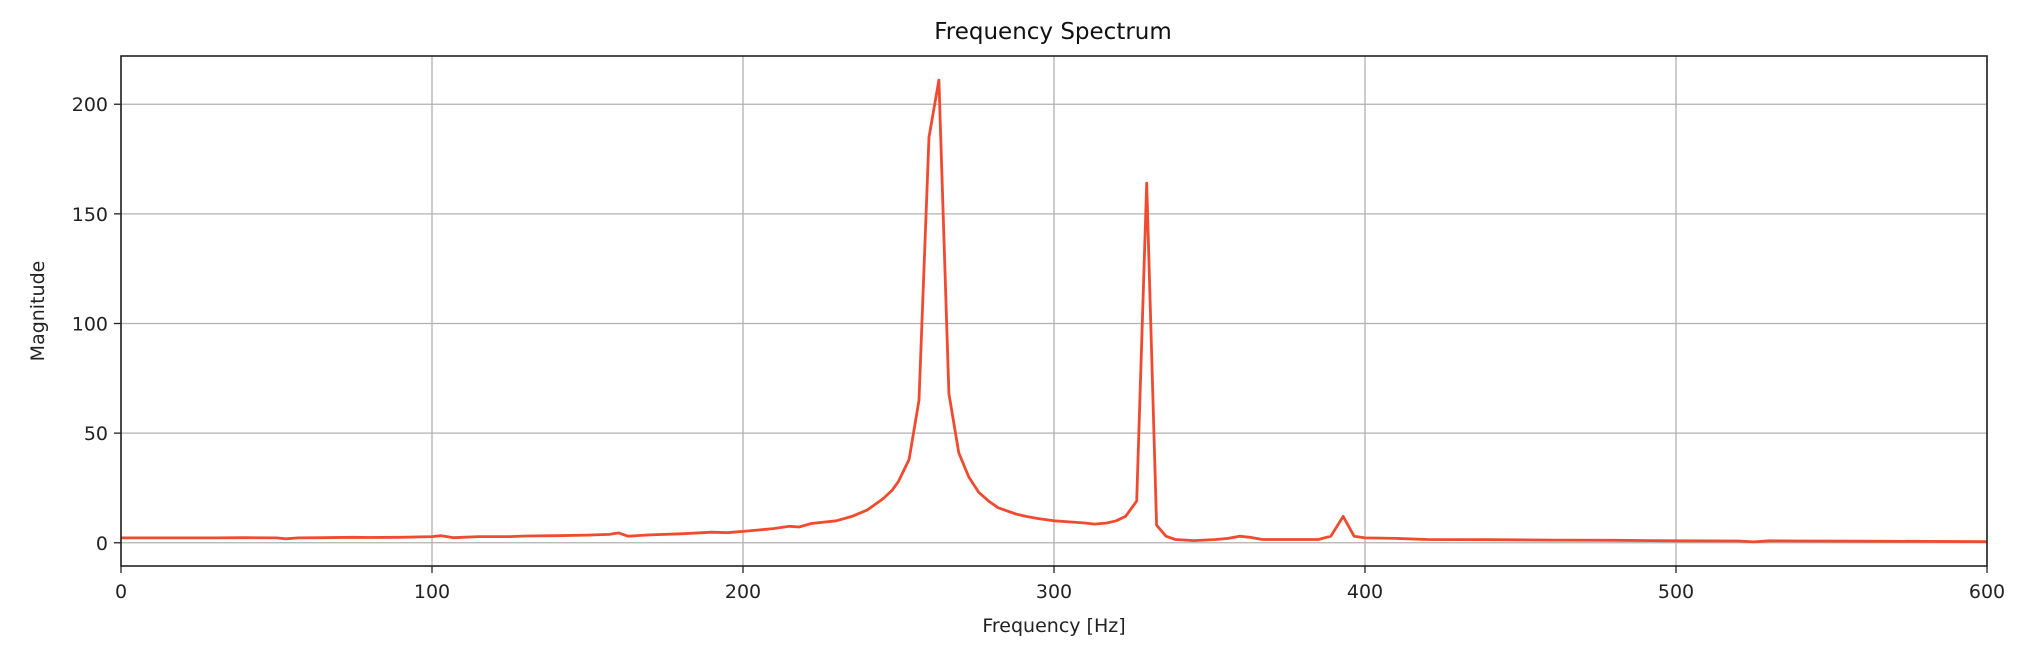 Image resolution: width=2026 pixels, height=656 pixels. I want to click on x-tick-label: 100, so click(432, 592).